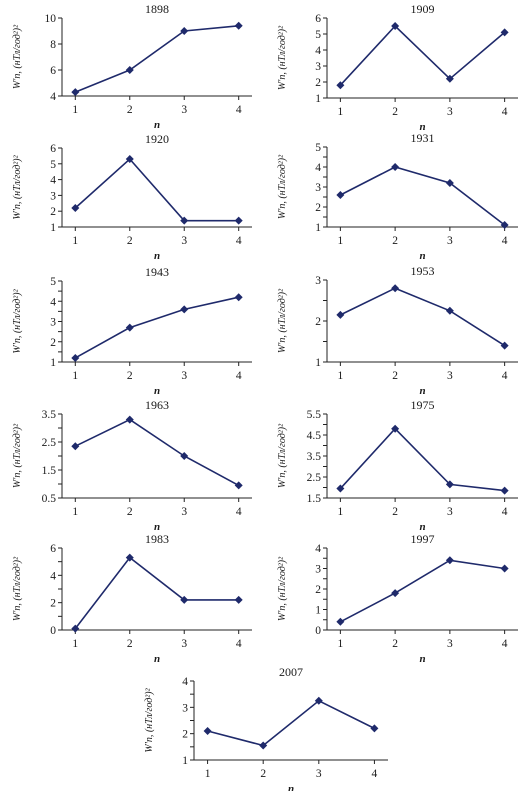 This screenshot has height=796, width=531. I want to click on chart-title: 1975, so click(423, 405).